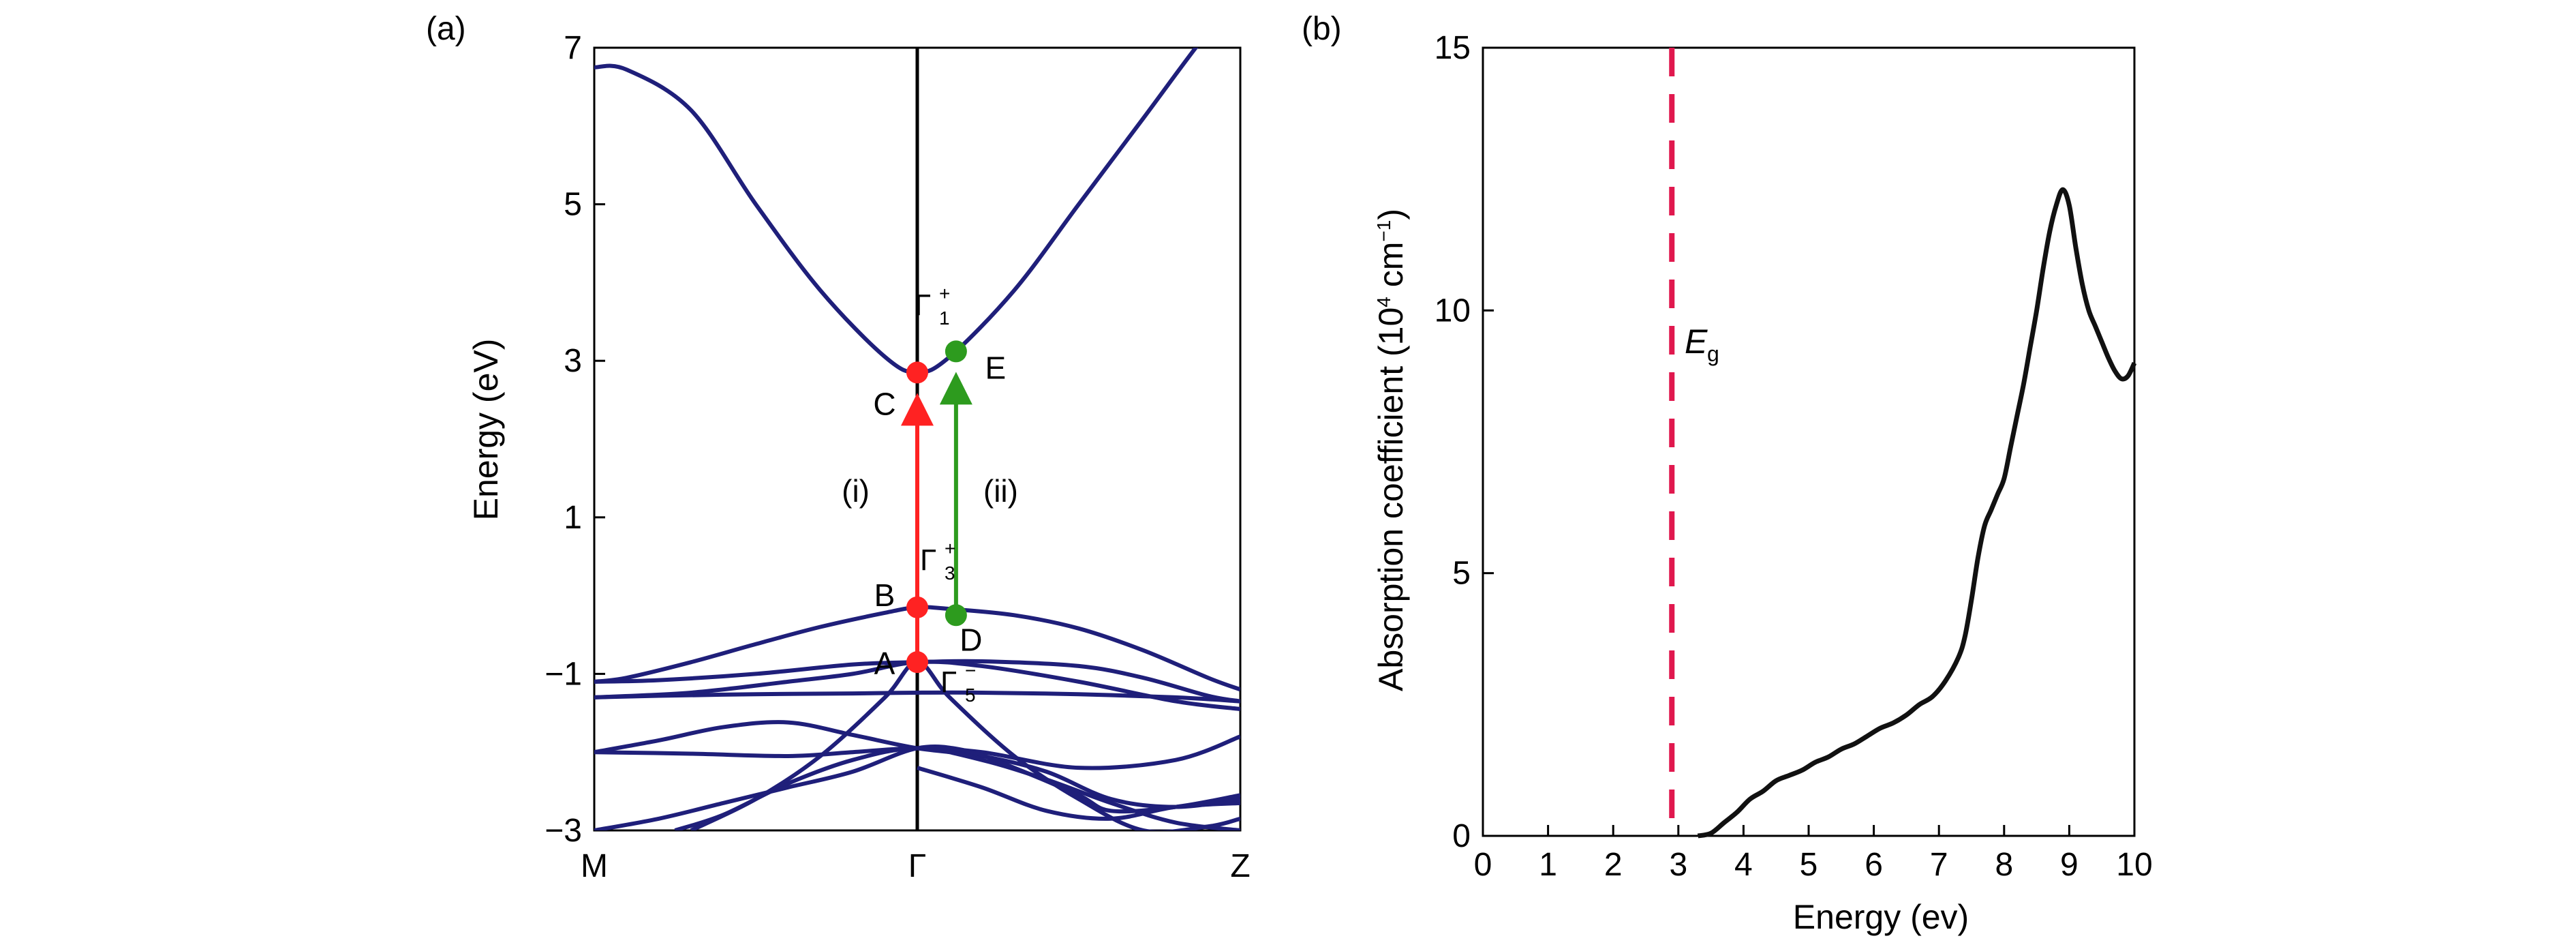  What do you see at coordinates (1453, 311) in the screenshot?
I see `absorption-y-tick-label: 10` at bounding box center [1453, 311].